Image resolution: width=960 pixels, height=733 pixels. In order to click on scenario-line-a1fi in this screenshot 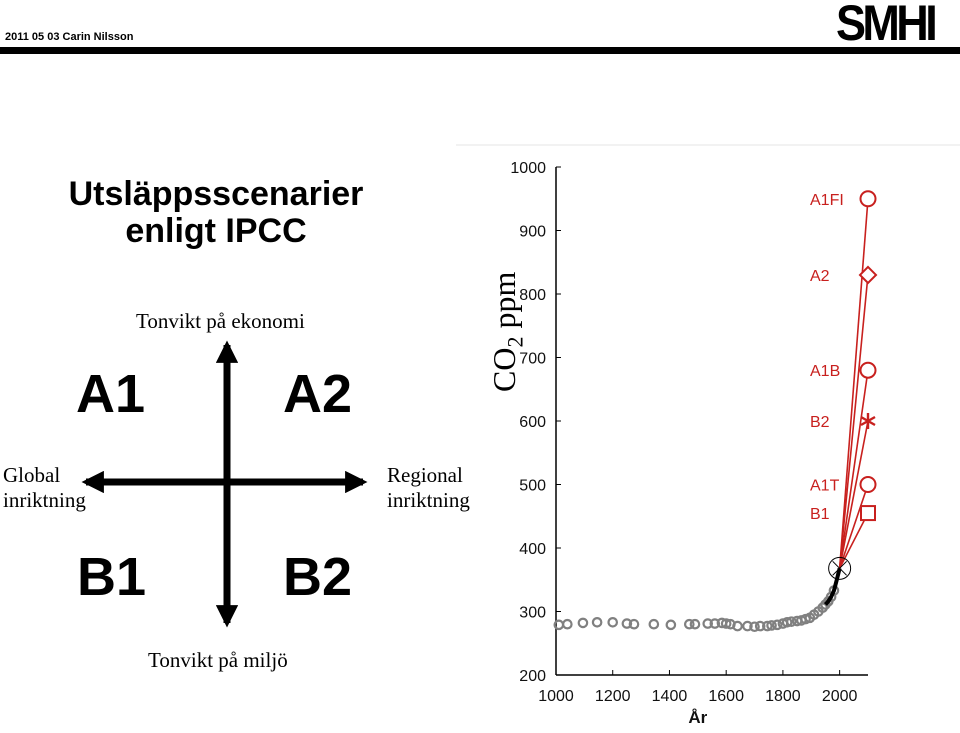, I will do `click(853, 383)`.